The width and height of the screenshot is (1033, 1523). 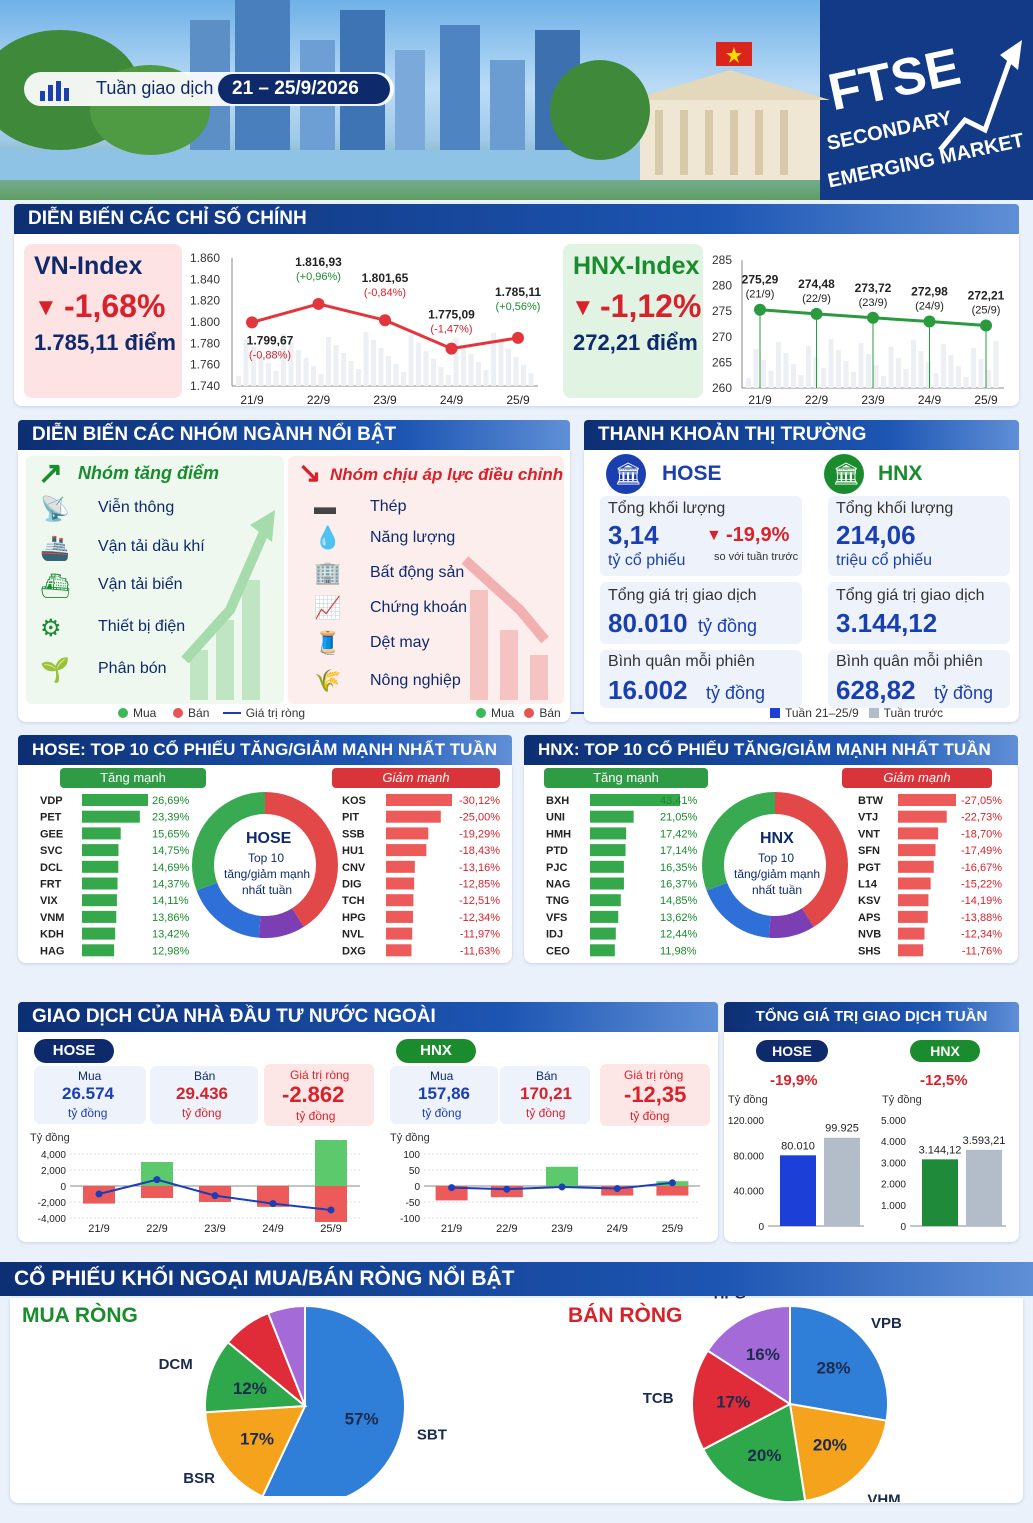 What do you see at coordinates (654, 1075) in the screenshot?
I see `fx-net-label: Giá trị ròng` at bounding box center [654, 1075].